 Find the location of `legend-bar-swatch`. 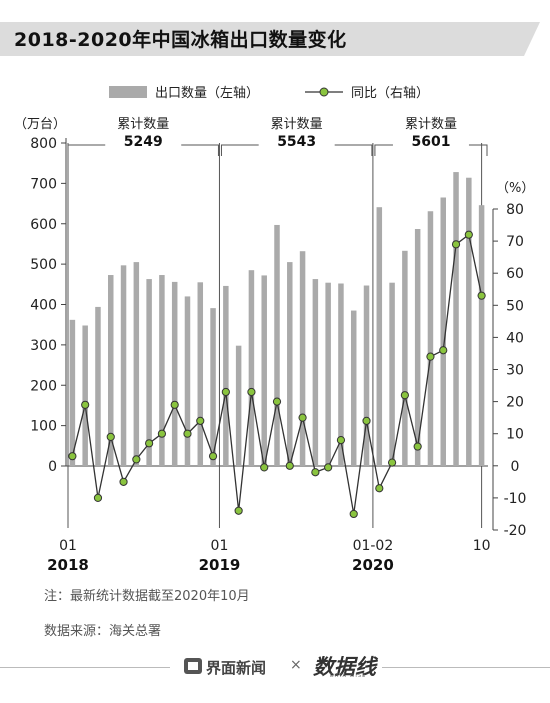

legend-bar-swatch is located at coordinates (128, 92).